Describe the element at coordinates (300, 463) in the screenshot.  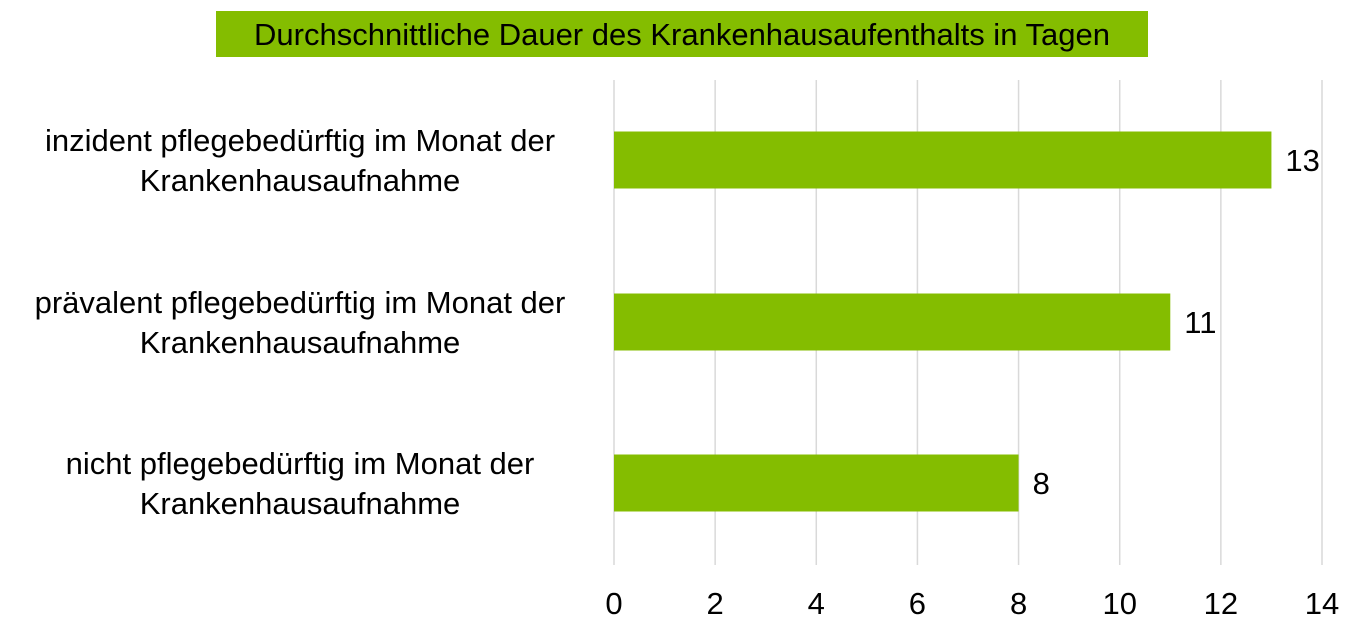
I see `category-label-line: nicht pflegebedürftig im Monat der` at that location.